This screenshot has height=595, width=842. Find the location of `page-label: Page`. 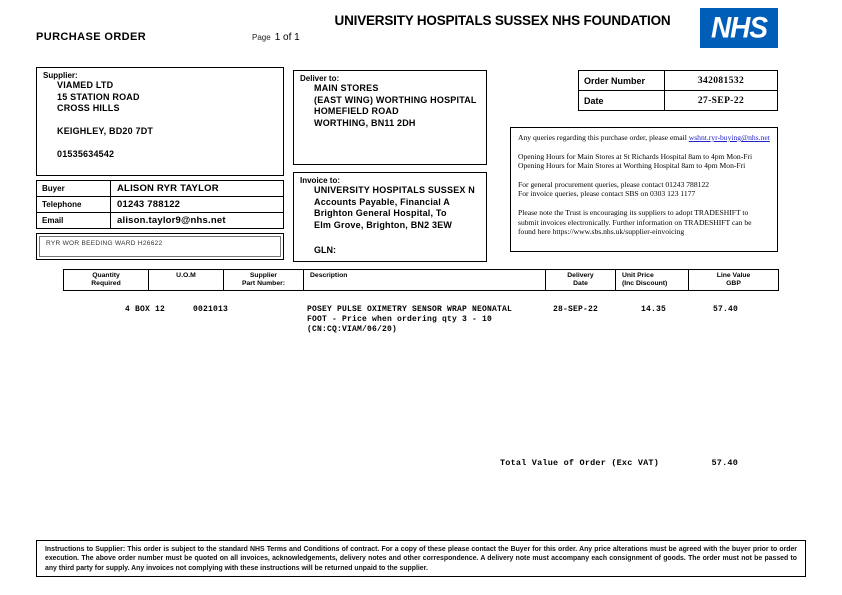

page-label: Page is located at coordinates (261, 37).